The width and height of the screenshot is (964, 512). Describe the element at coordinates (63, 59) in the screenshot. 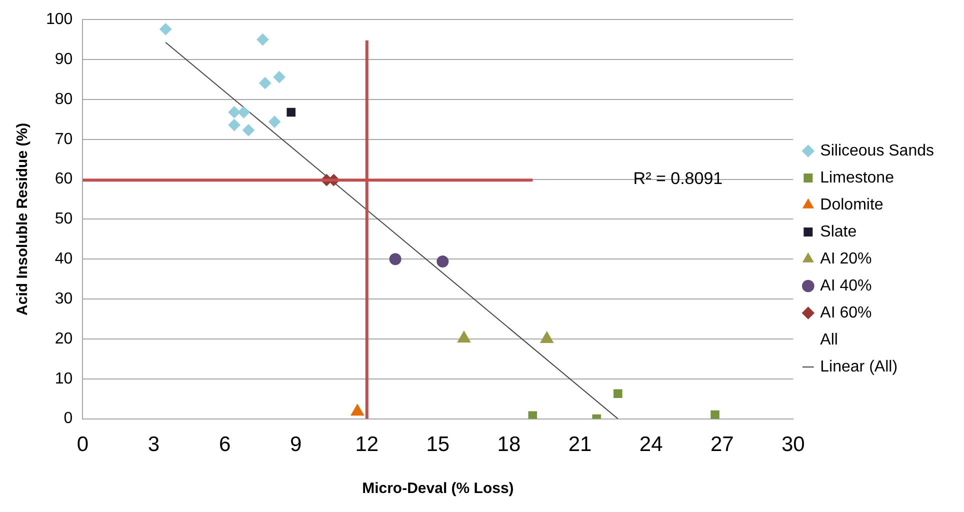

I see `y-tick-label: 90` at that location.